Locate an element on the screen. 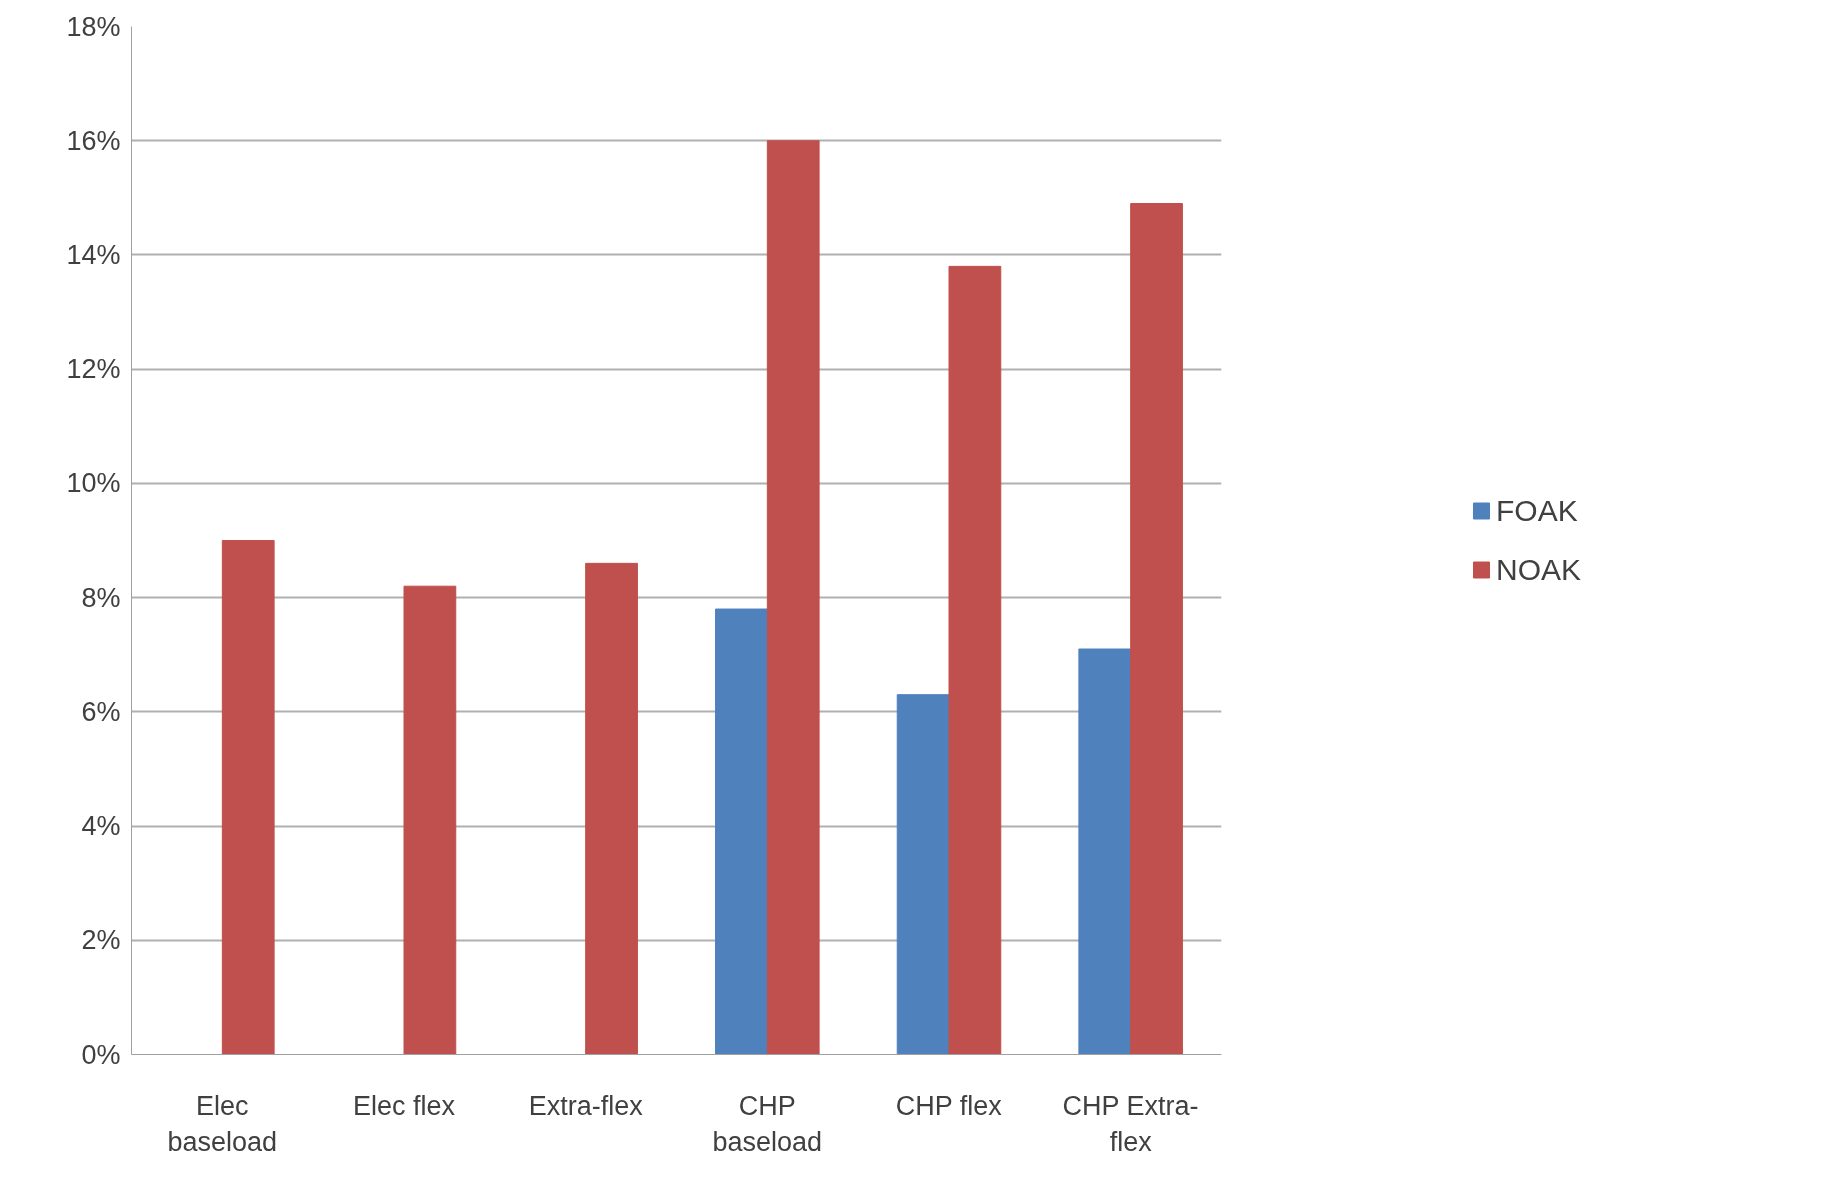  x-tick-label: CHP baseload is located at coordinates (767, 1123).